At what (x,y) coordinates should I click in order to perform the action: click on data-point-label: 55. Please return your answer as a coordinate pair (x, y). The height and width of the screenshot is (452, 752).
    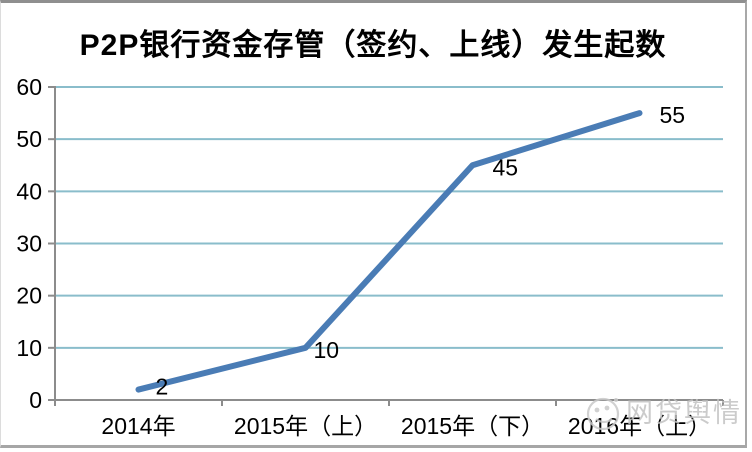
    Looking at the image, I should click on (673, 115).